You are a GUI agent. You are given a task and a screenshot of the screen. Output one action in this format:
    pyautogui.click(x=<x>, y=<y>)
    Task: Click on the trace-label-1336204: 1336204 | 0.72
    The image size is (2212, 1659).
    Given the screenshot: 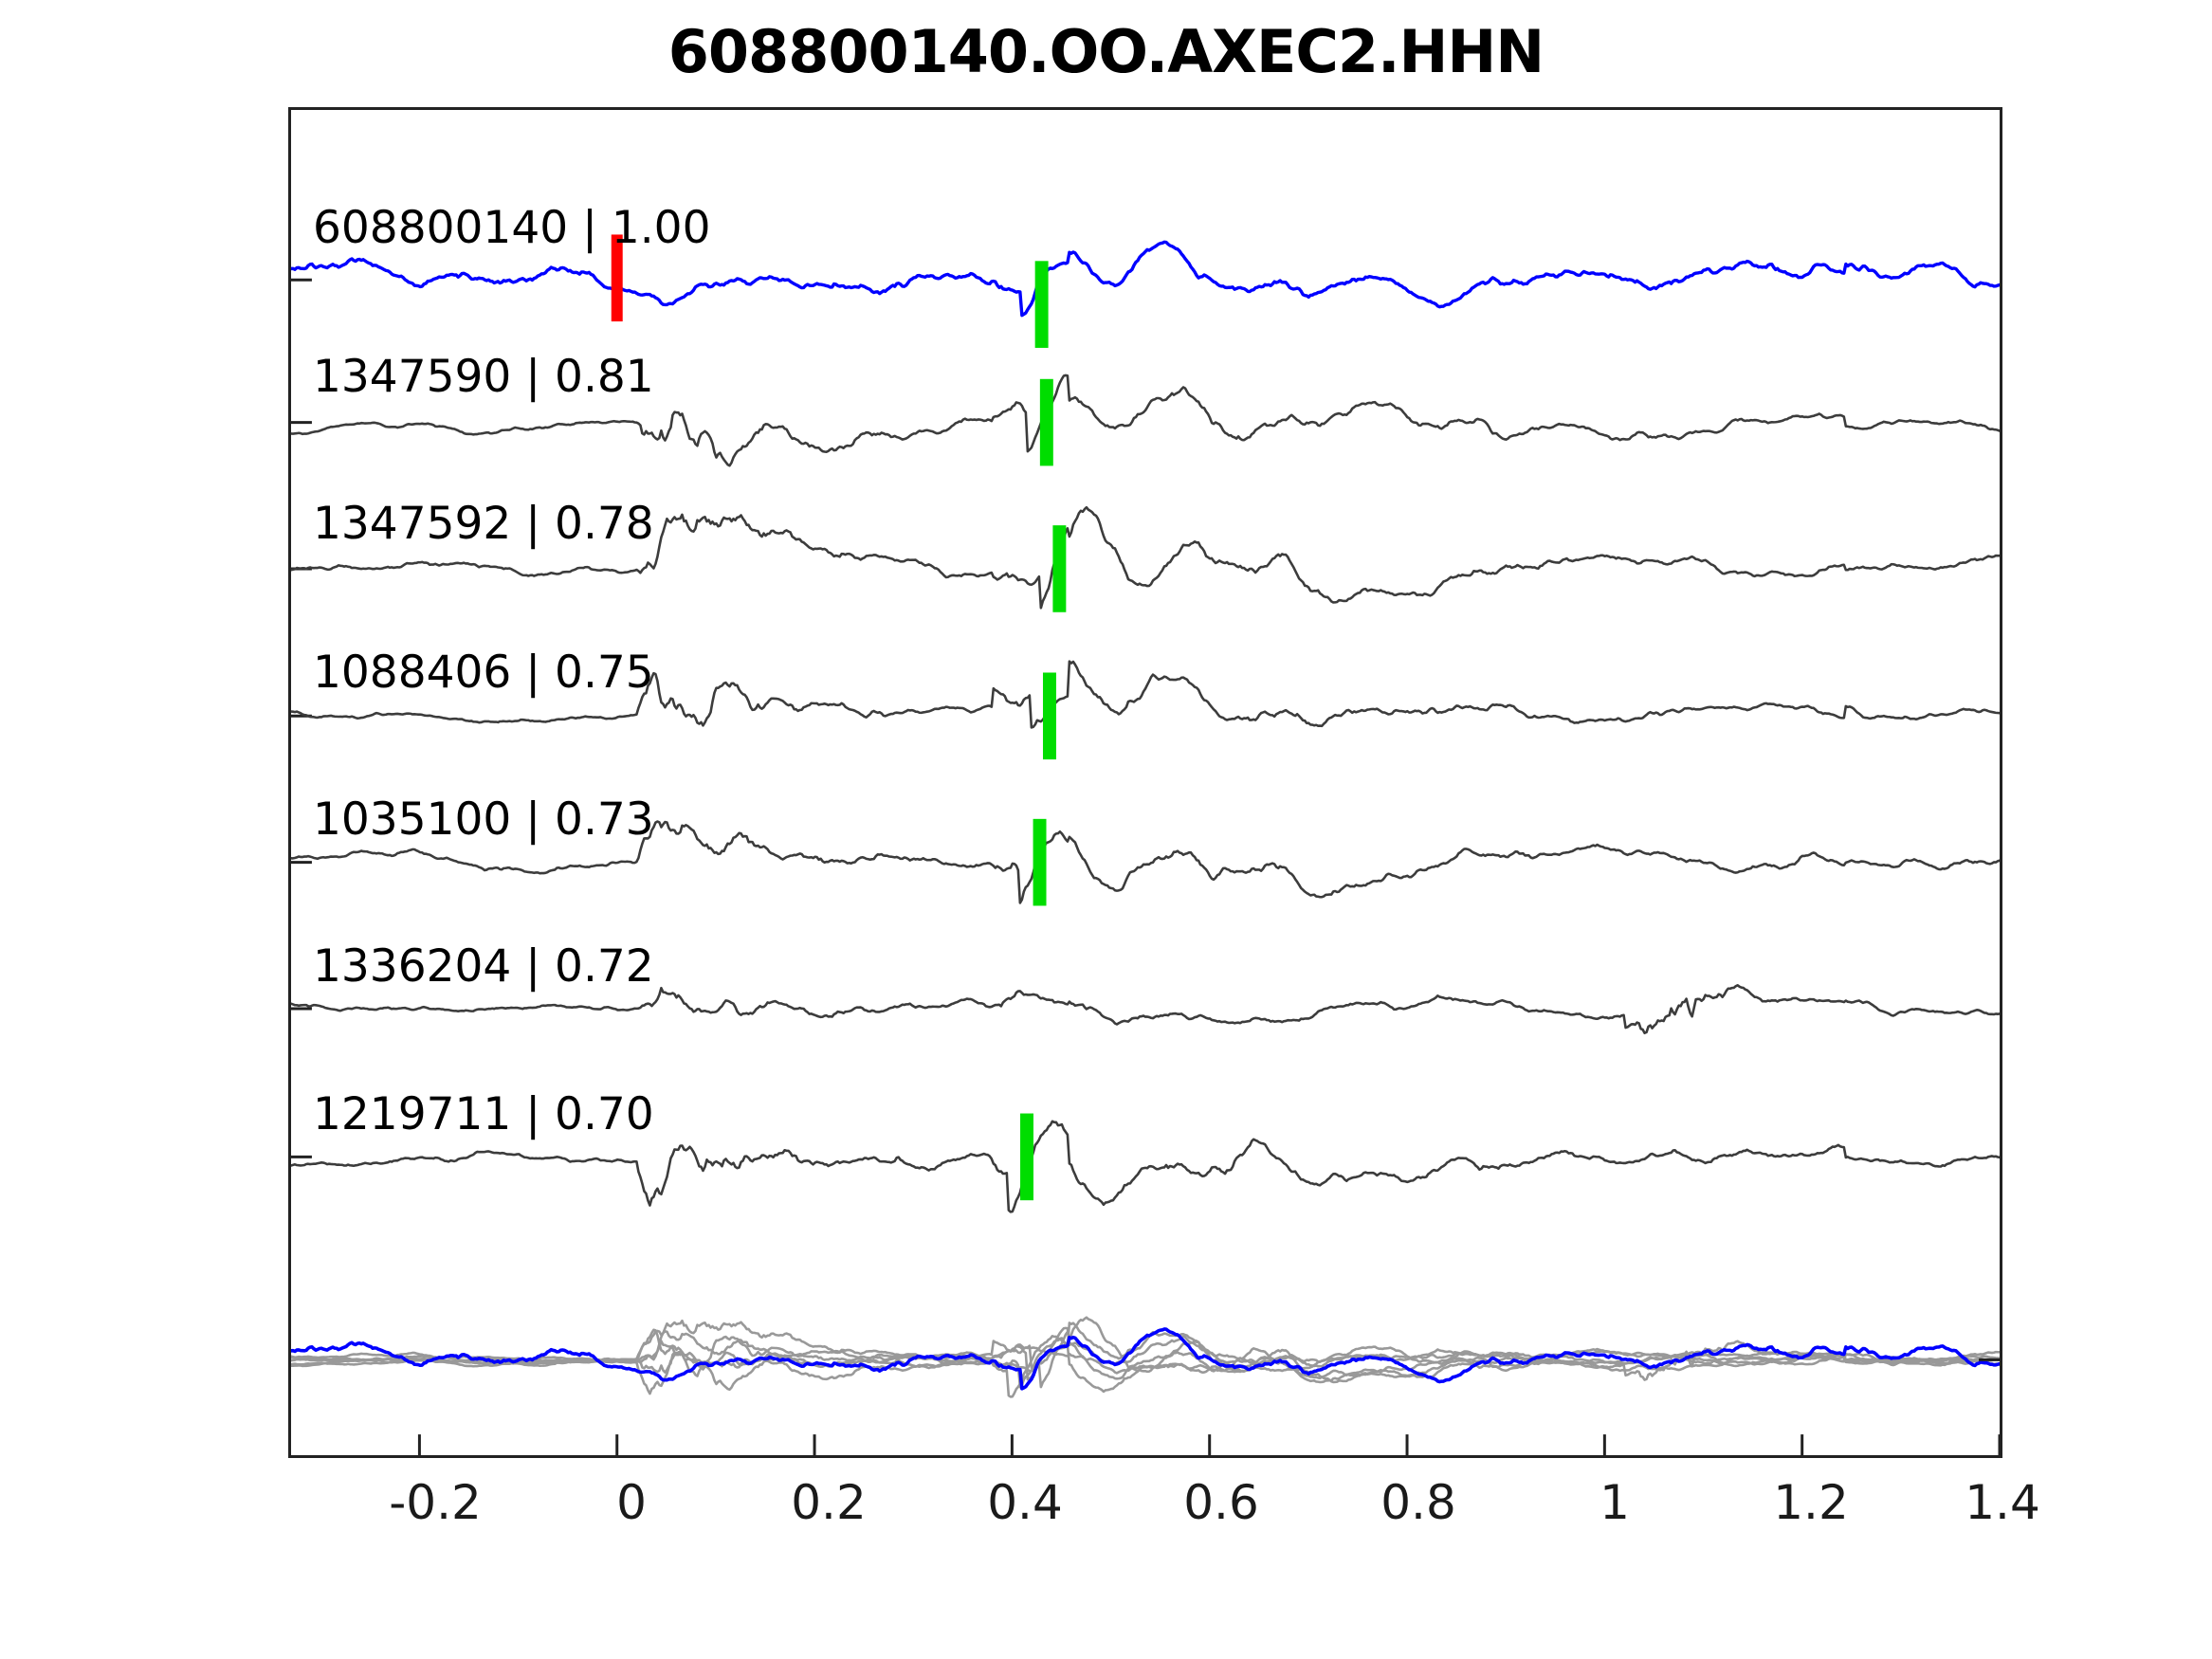 What is the action you would take?
    pyautogui.click(x=483, y=966)
    